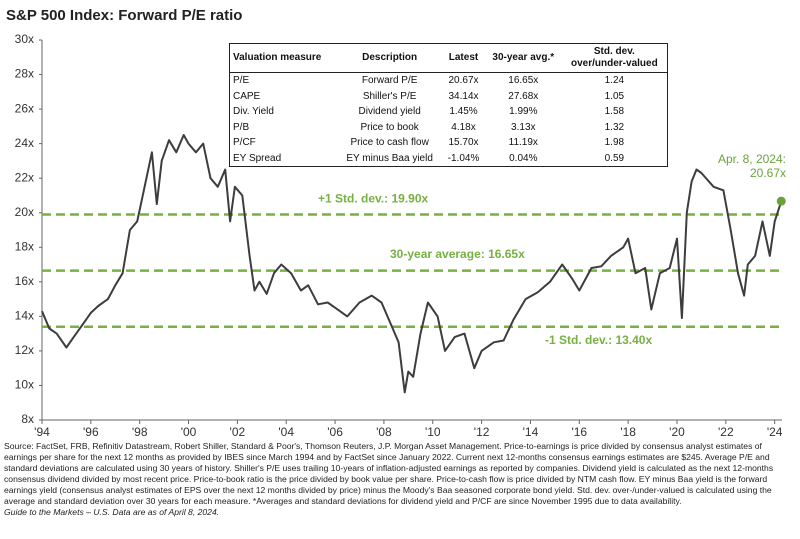  What do you see at coordinates (238, 432) in the screenshot?
I see `x-tick-label: '02` at bounding box center [238, 432].